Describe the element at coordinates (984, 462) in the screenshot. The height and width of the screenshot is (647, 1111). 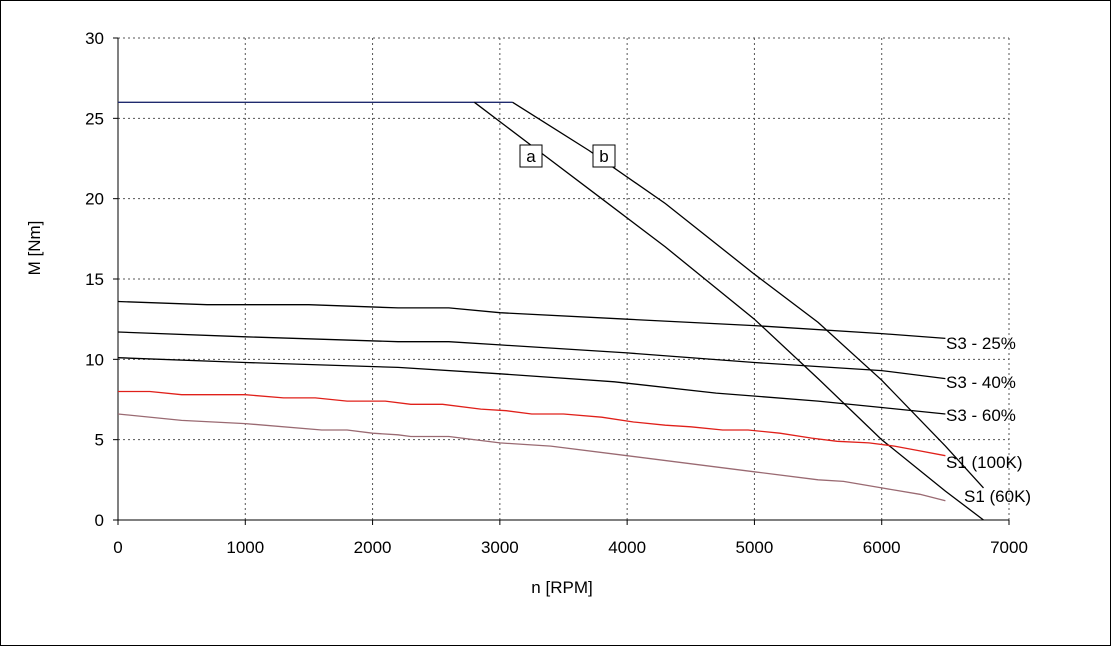
I see `series-label: S1 (100K)` at that location.